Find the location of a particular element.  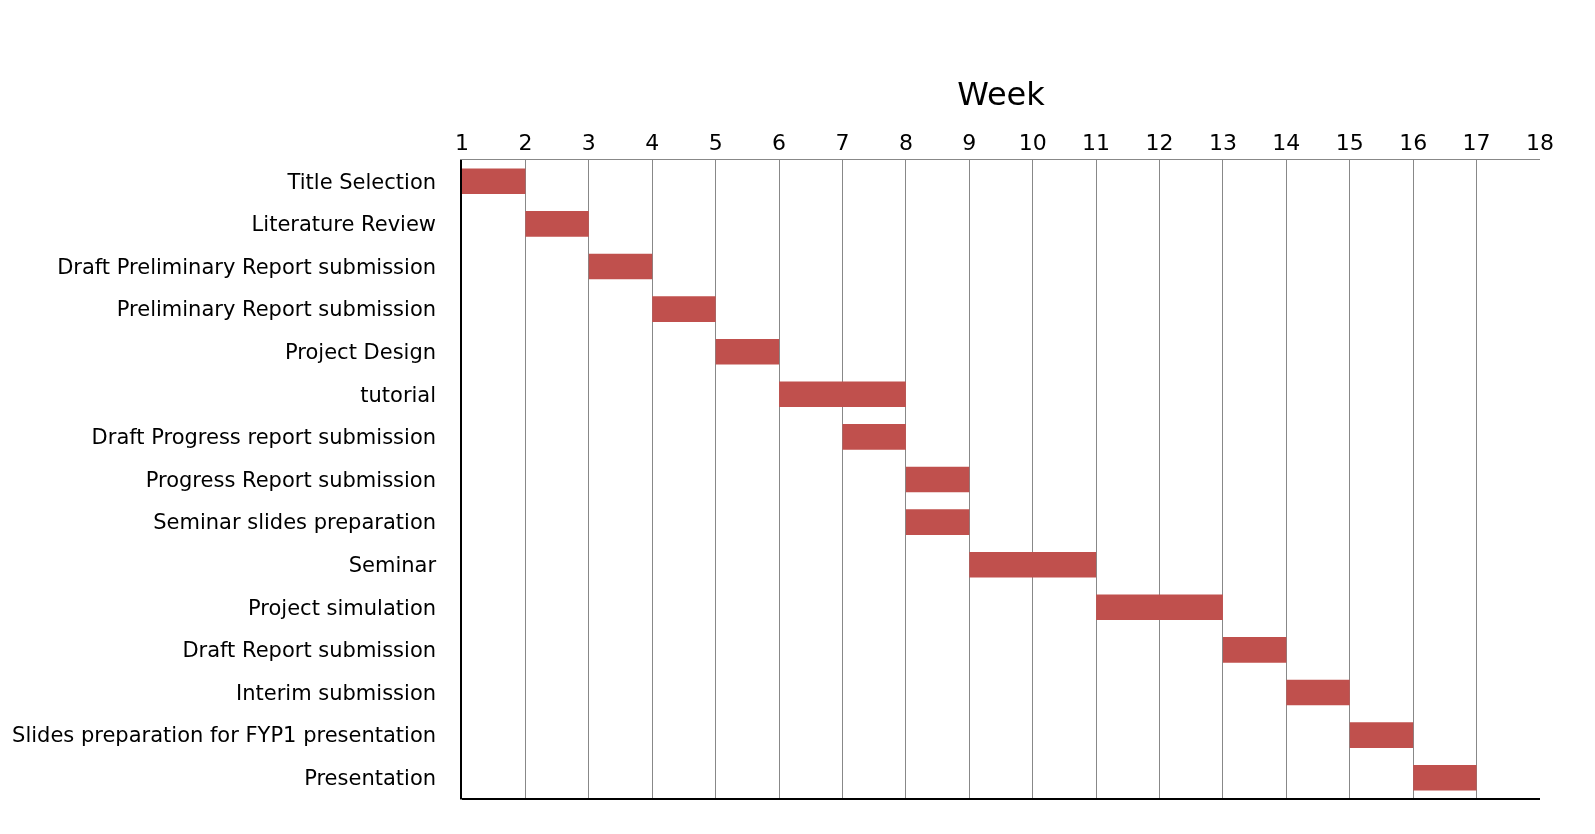

x-tick-label: 6 is located at coordinates (779, 143).